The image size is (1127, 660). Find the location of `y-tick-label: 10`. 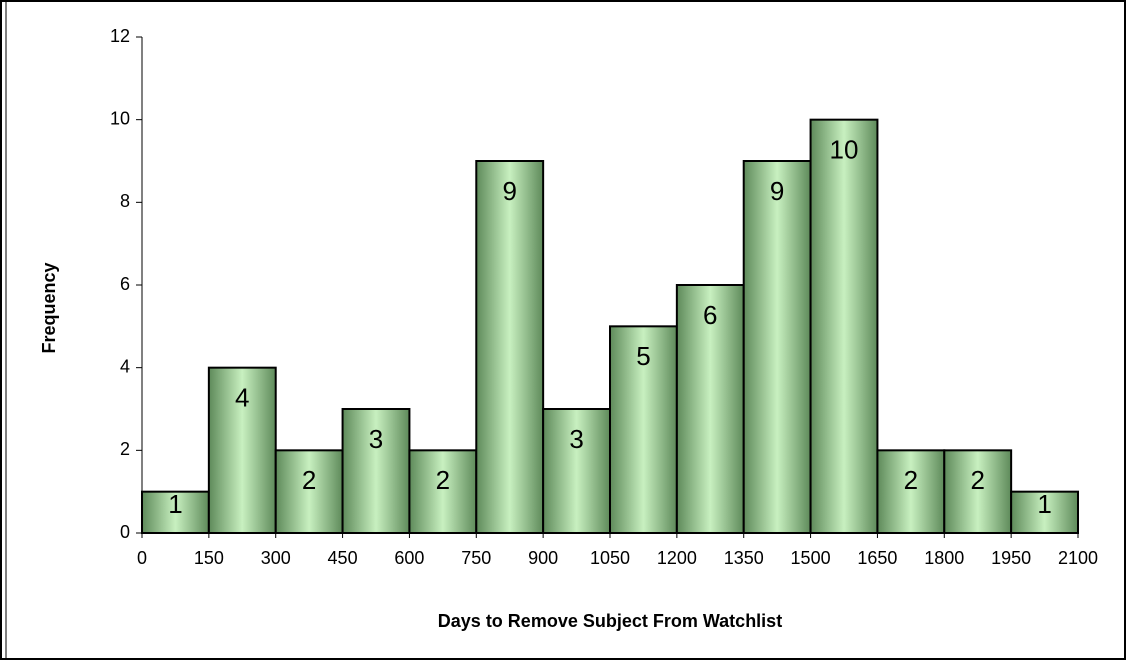

y-tick-label: 10 is located at coordinates (120, 118).